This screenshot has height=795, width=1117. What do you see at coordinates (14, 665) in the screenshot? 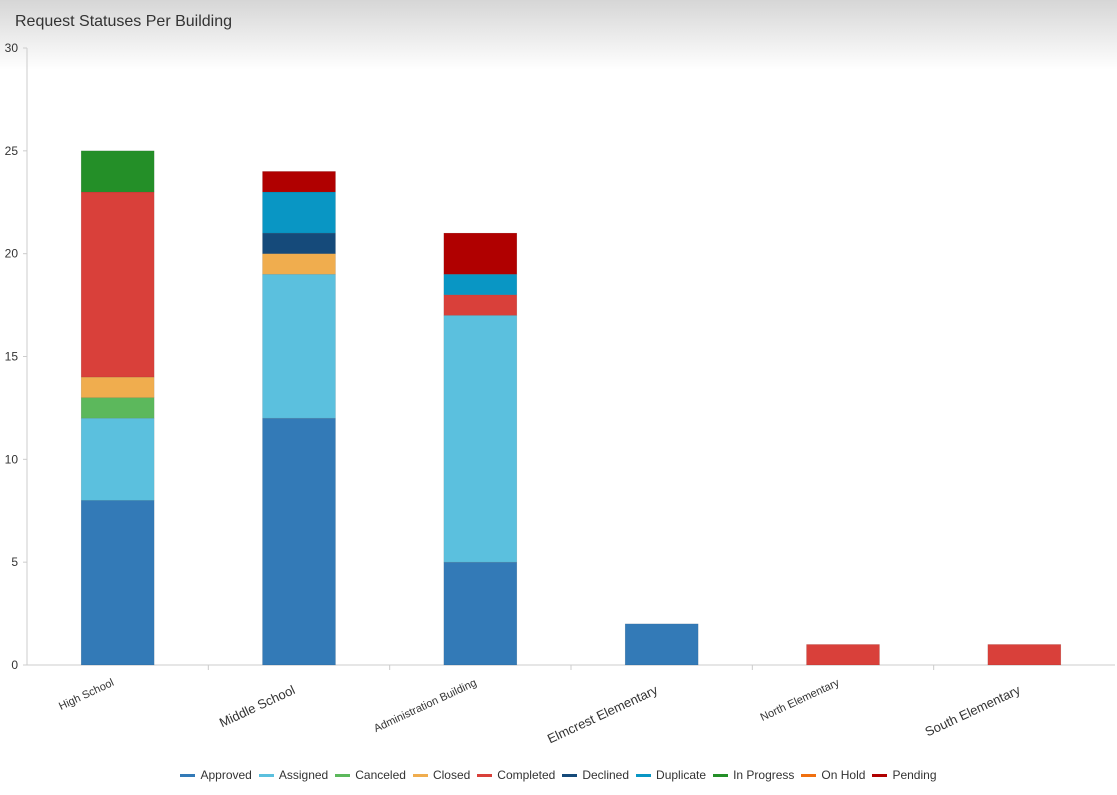
I see `y-tick-label: 0` at bounding box center [14, 665].